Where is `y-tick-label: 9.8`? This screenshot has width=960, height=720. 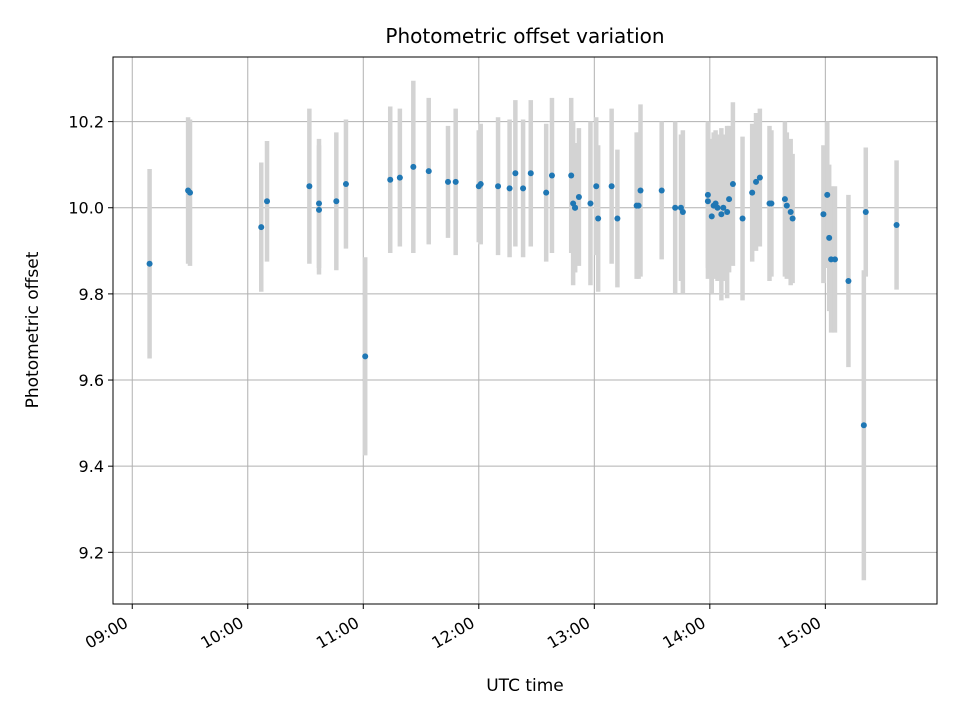
y-tick-label: 9.8 is located at coordinates (91, 294).